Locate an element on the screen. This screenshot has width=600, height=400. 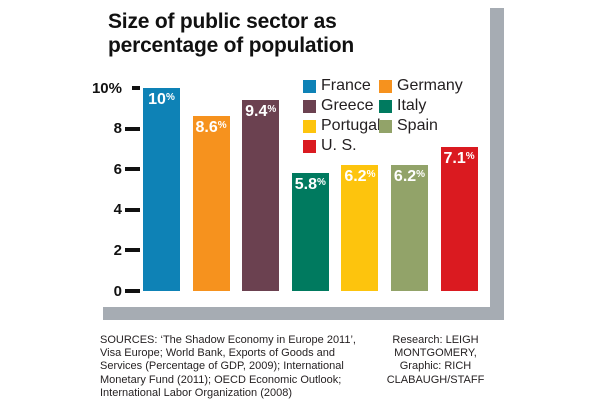
y-tick-label: 2 is located at coordinates (117, 250).